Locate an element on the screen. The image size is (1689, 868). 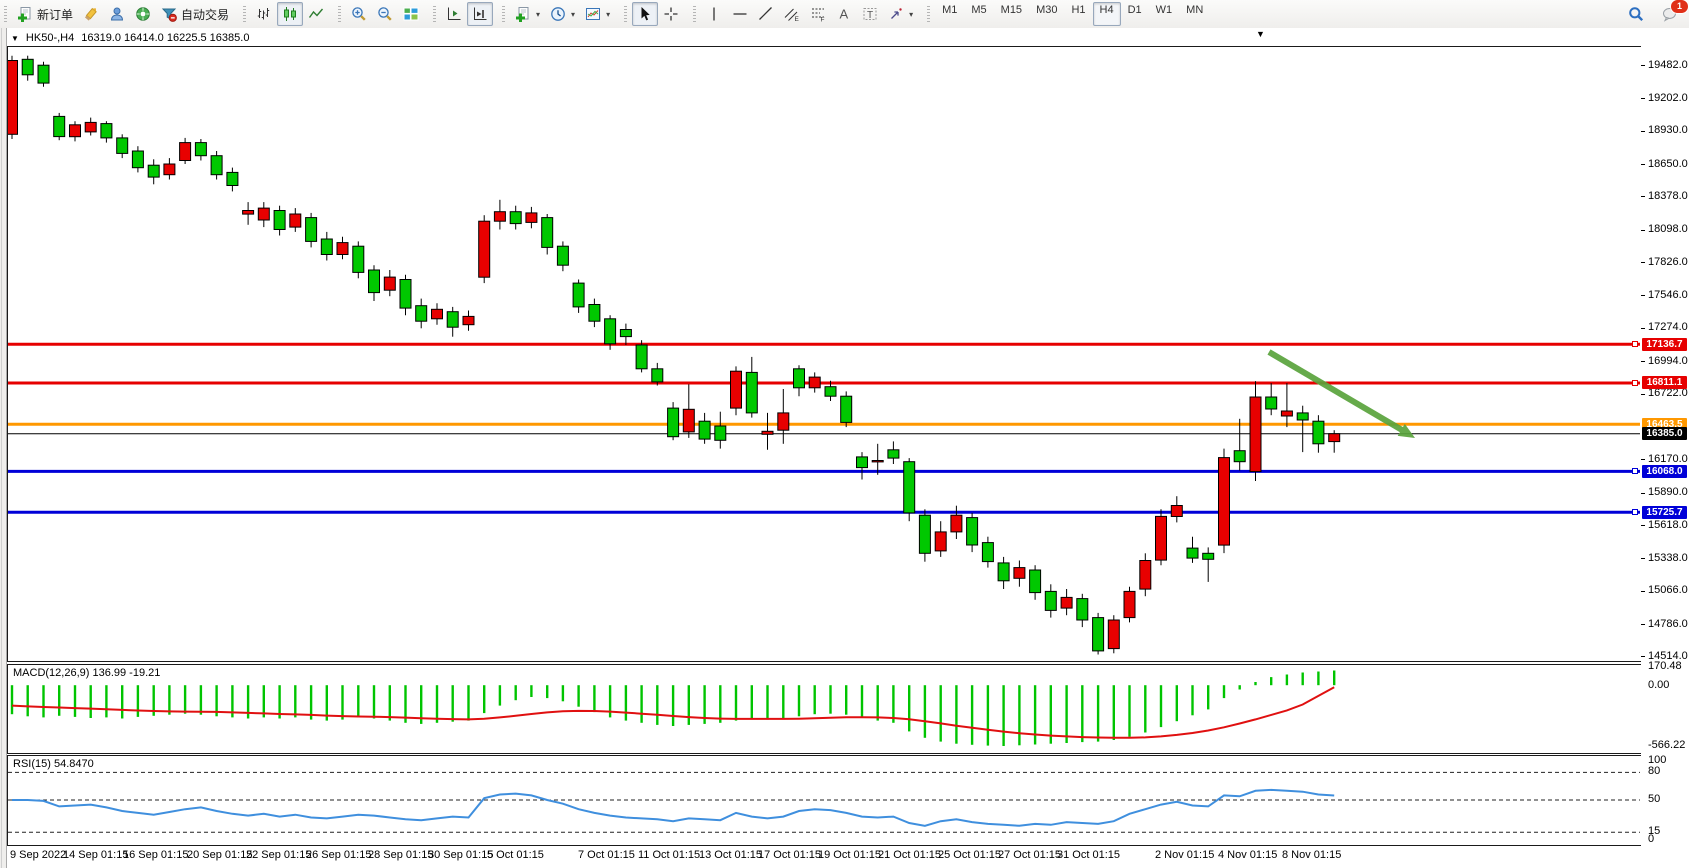
cursor-button is located at coordinates (645, 14).